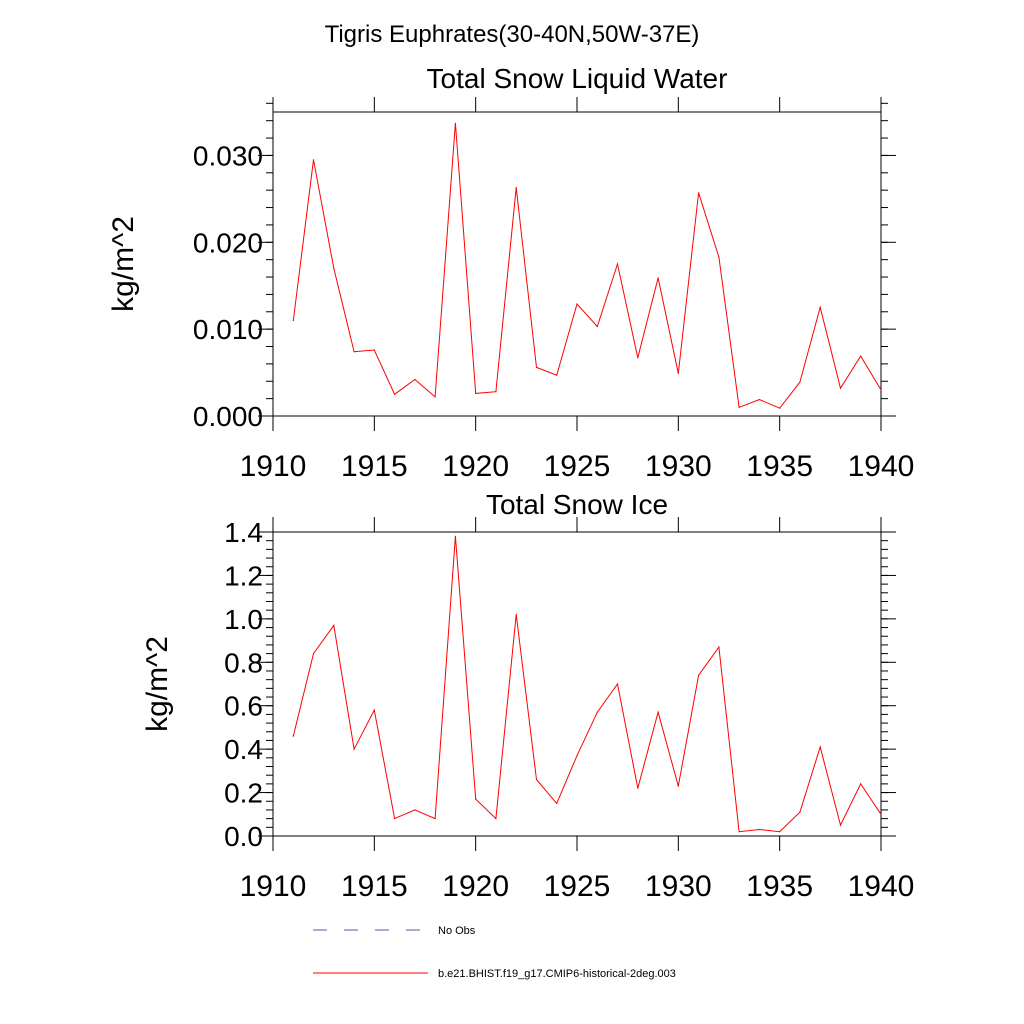  What do you see at coordinates (228, 155) in the screenshot?
I see `y-tick-label: 0.030` at bounding box center [228, 155].